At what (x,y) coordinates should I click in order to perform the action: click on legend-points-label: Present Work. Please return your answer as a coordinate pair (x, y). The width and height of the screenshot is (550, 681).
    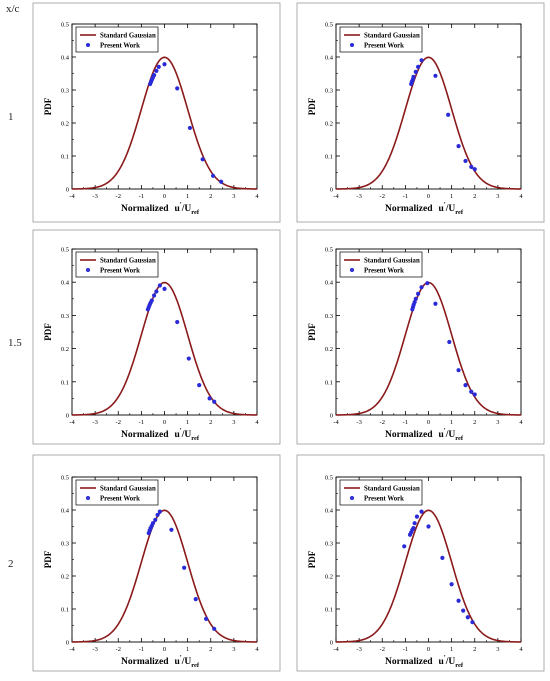
    Looking at the image, I should click on (384, 499).